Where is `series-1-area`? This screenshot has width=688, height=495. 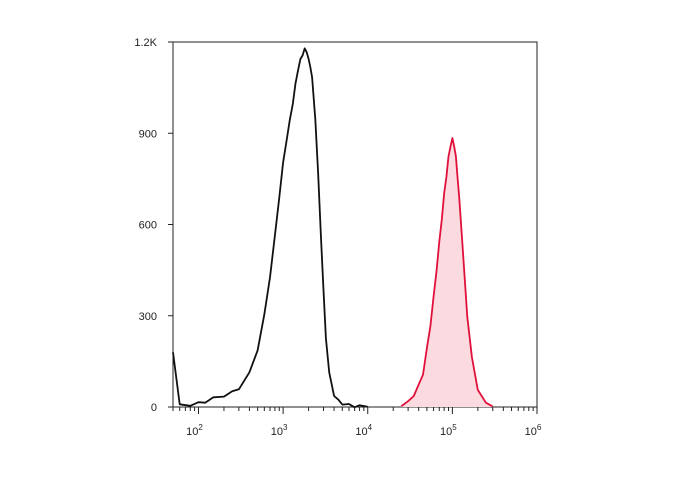 series-1-area is located at coordinates (447, 273).